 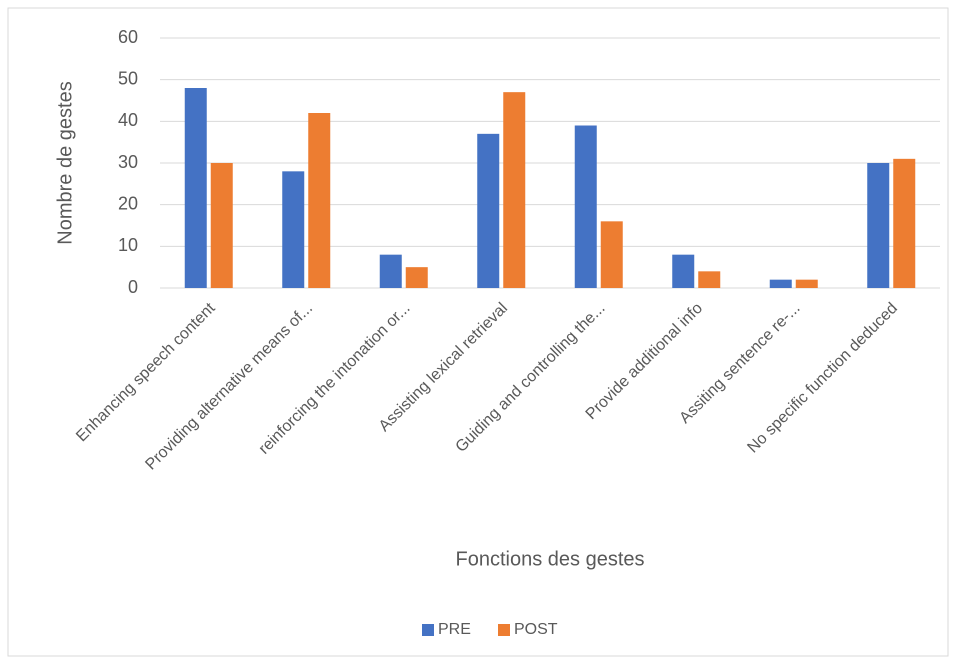 What do you see at coordinates (133, 287) in the screenshot?
I see `y-tick-label: 0` at bounding box center [133, 287].